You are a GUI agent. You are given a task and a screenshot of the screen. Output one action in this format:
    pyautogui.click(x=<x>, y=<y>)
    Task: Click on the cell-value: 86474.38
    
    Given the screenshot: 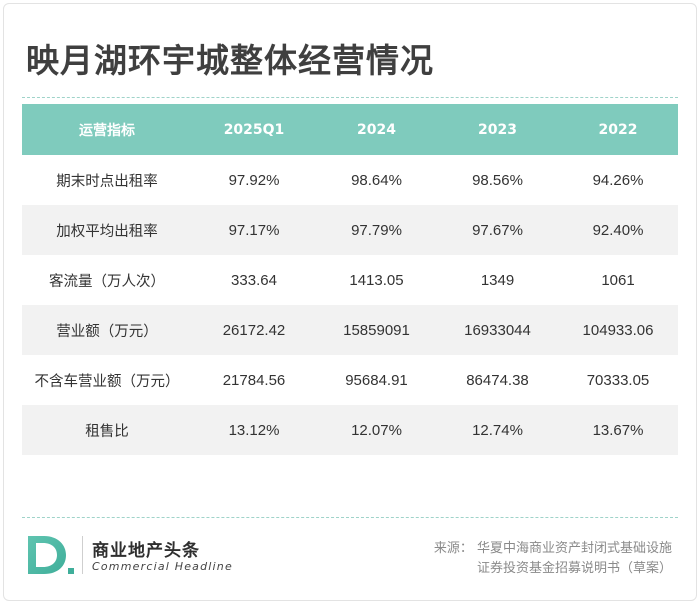 What is the action you would take?
    pyautogui.click(x=497, y=380)
    